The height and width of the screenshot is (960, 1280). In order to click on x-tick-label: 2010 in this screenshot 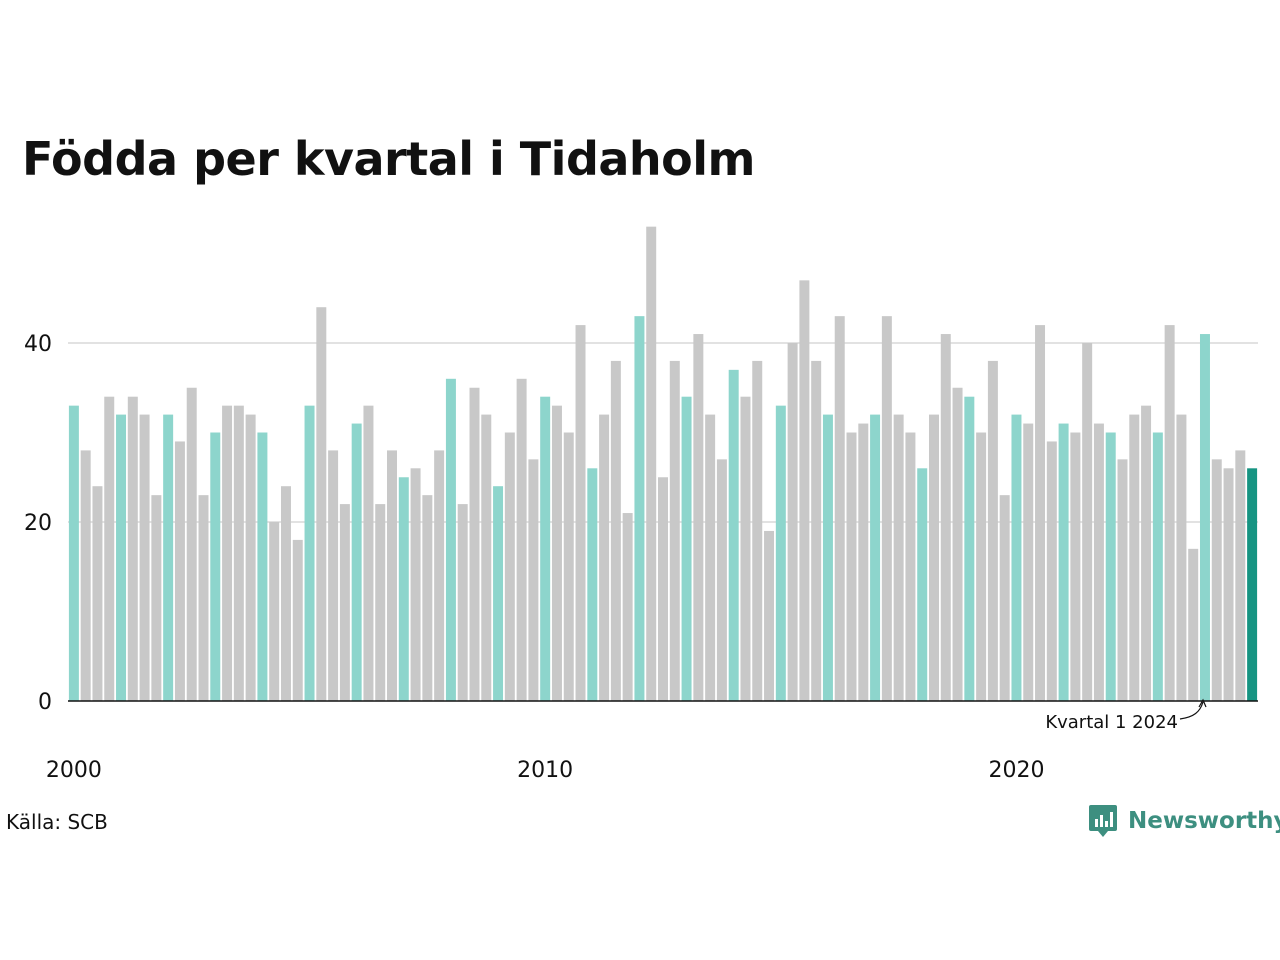, I will do `click(545, 770)`.